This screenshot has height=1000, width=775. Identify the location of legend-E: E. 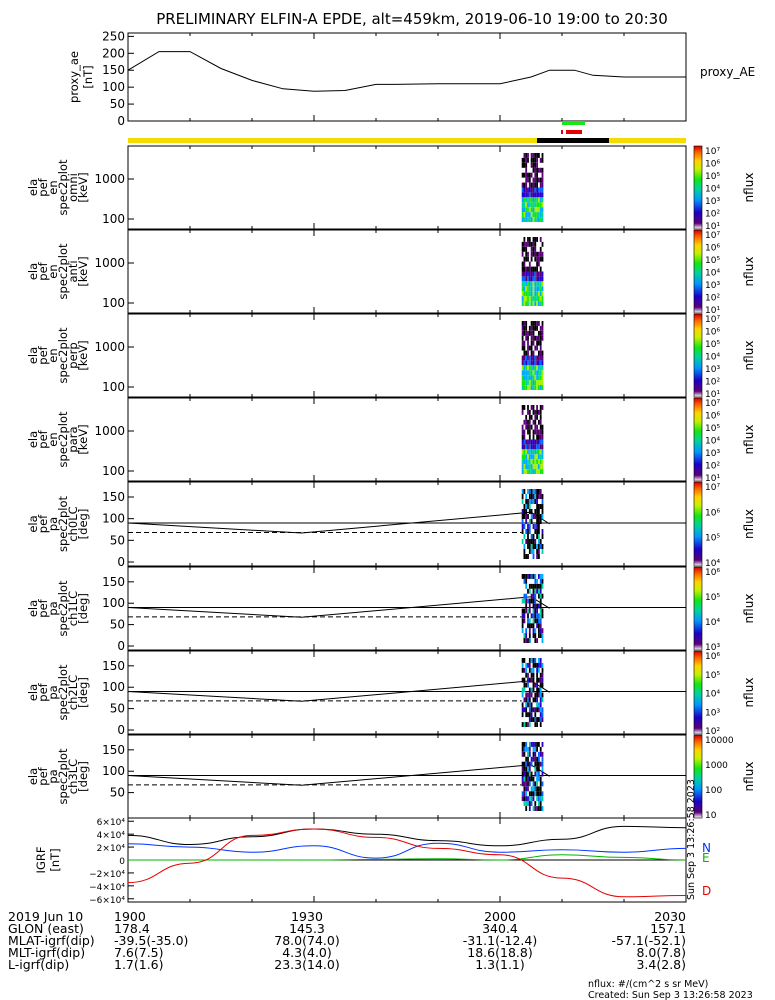
(706, 858).